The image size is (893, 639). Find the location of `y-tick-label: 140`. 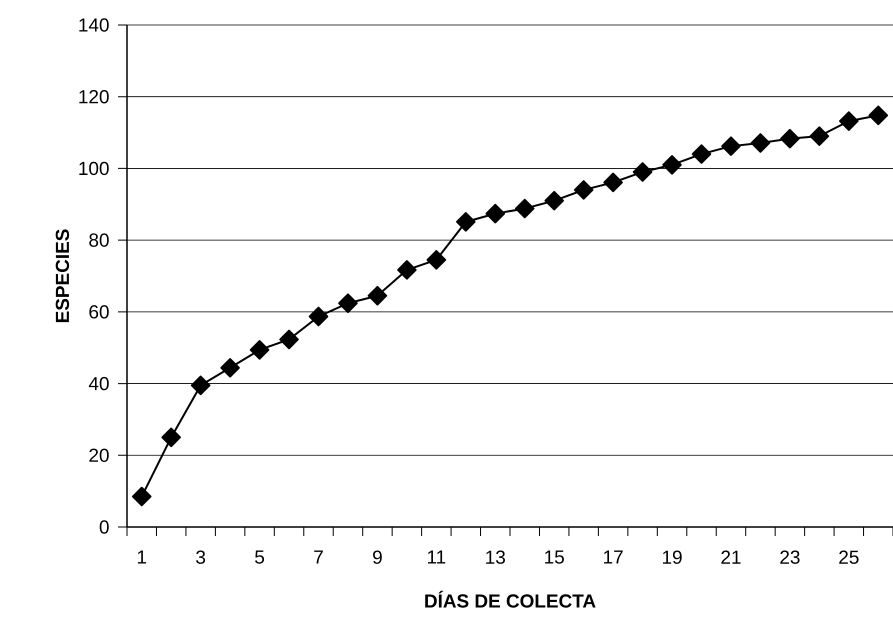

y-tick-label: 140 is located at coordinates (94, 25).